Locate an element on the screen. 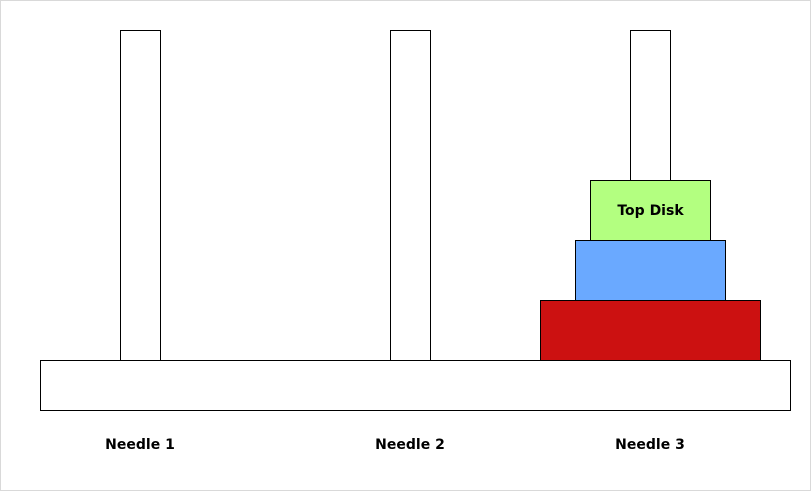 This screenshot has height=491, width=811. needle-2-label: Needle 2 is located at coordinates (410, 445).